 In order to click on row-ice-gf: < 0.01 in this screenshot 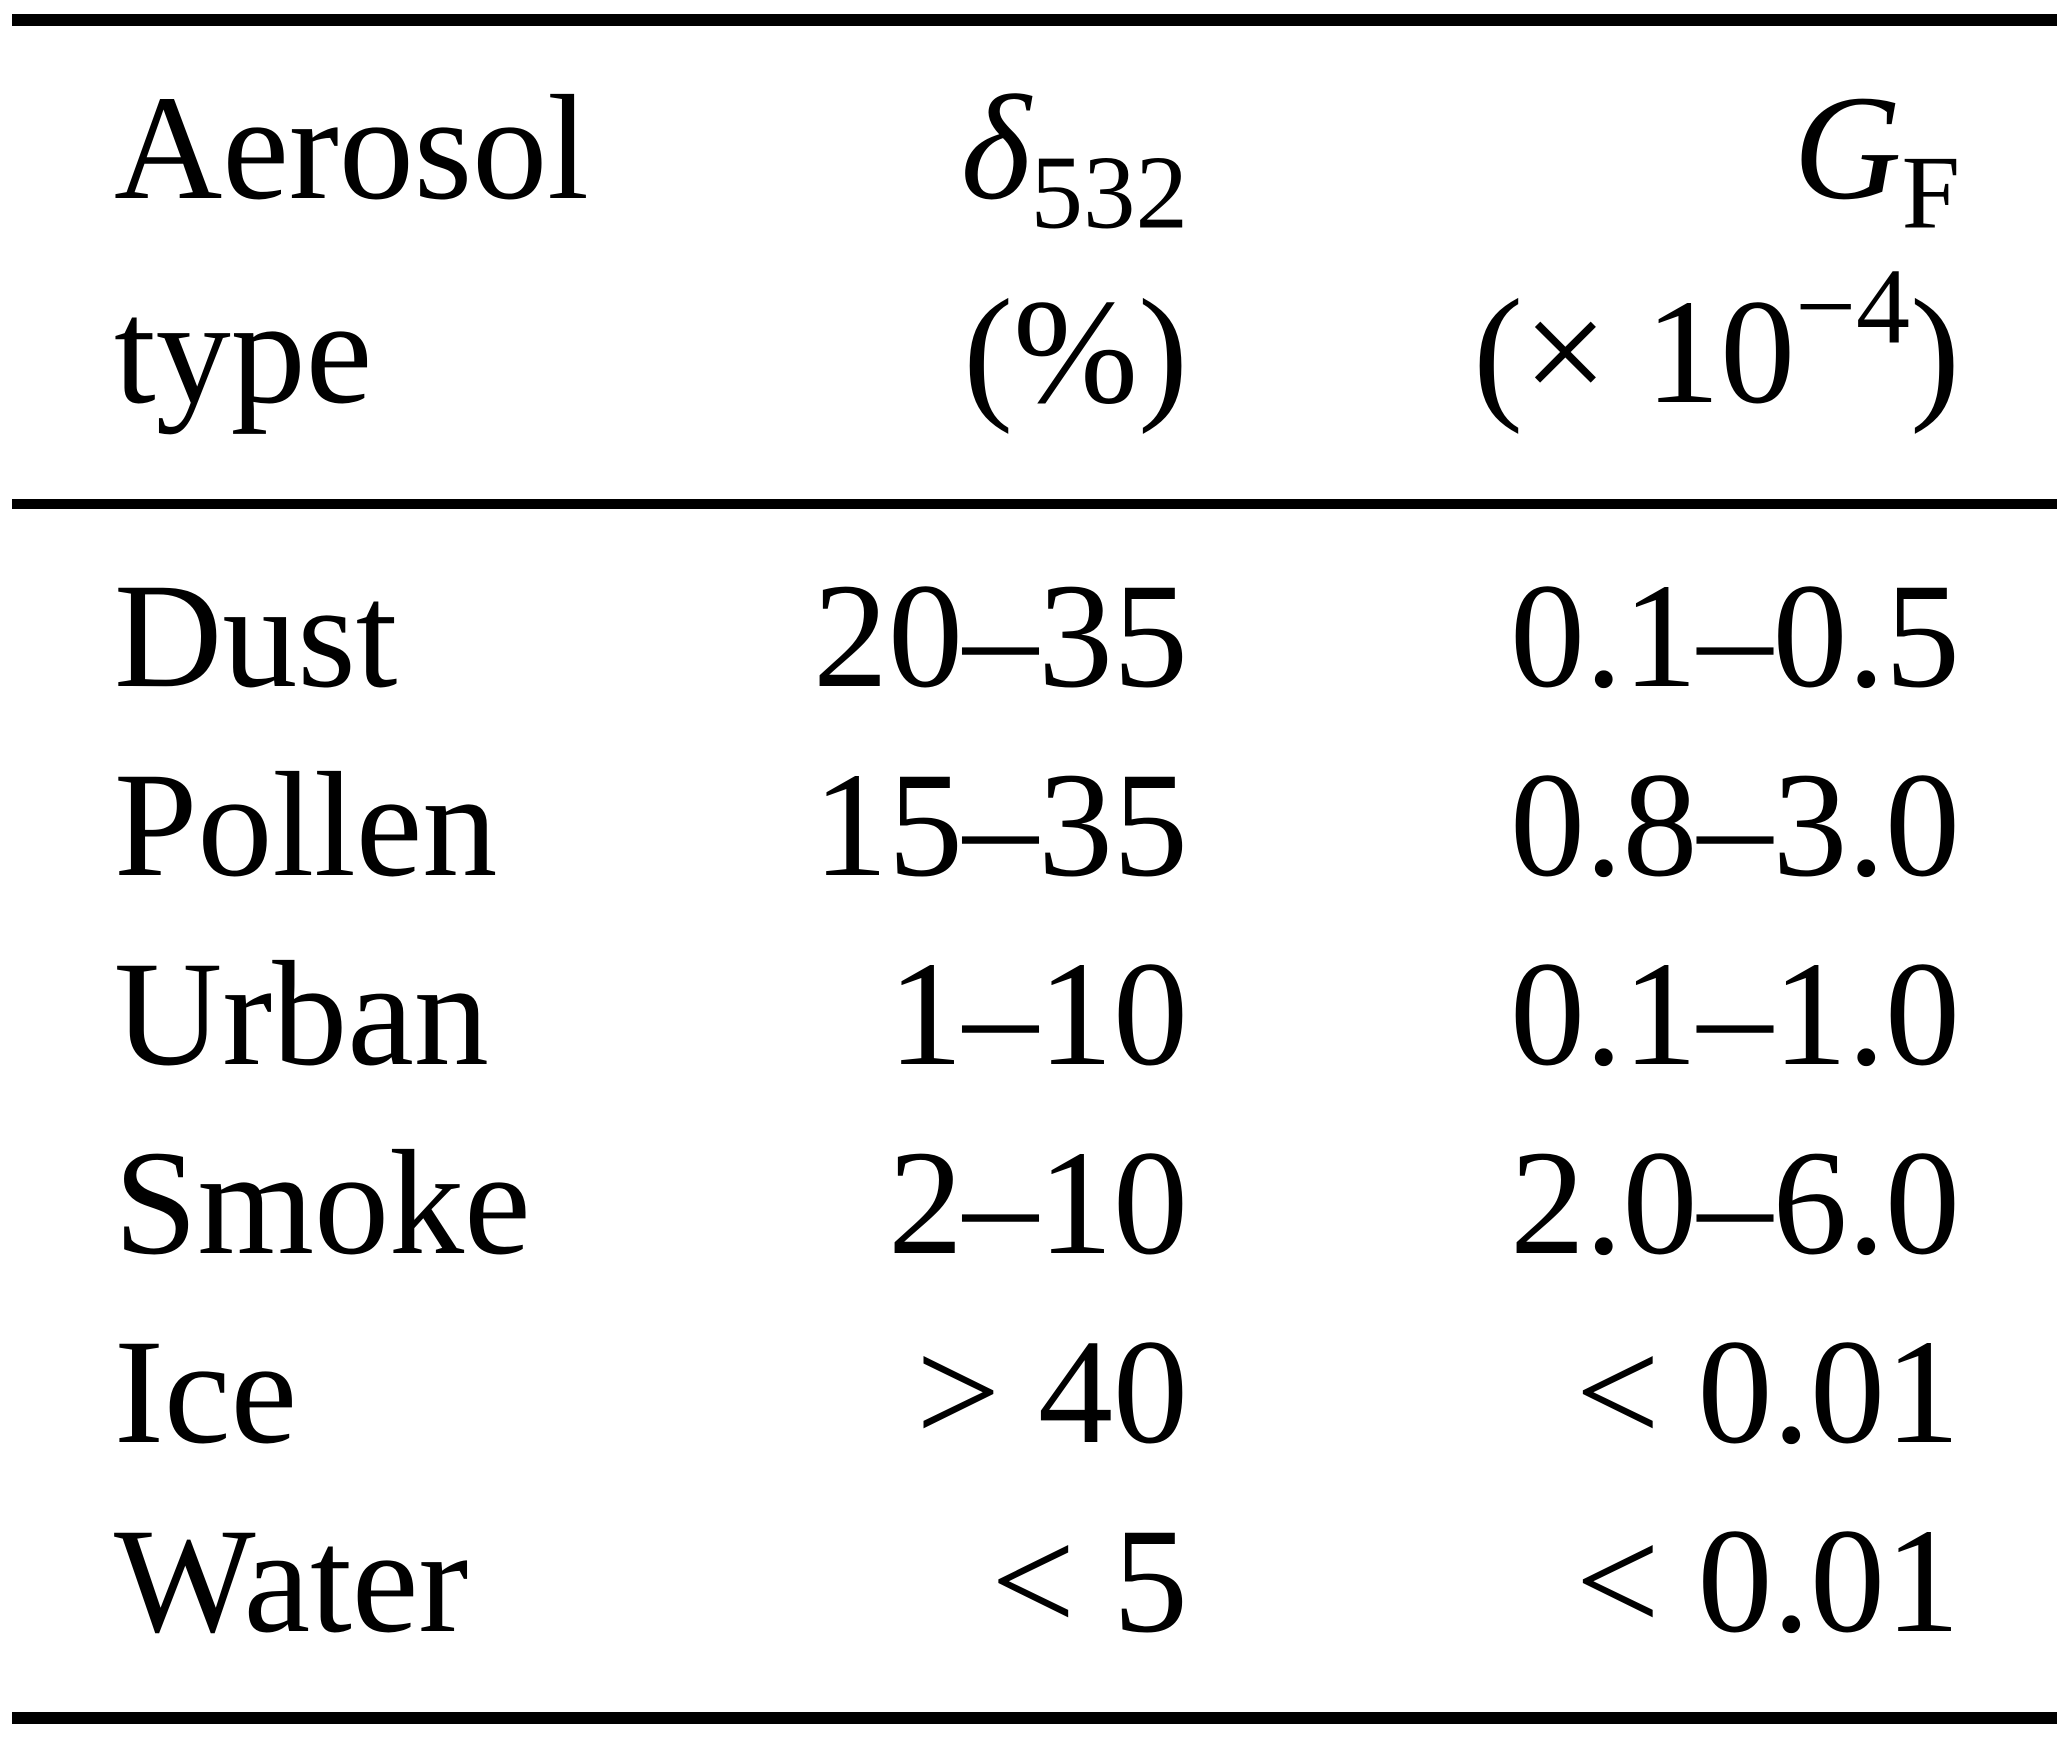, I will do `click(1767, 1392)`.